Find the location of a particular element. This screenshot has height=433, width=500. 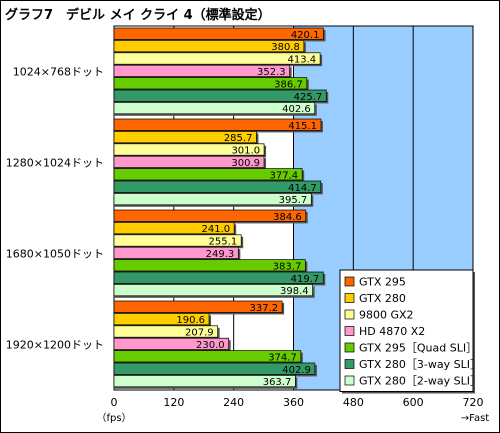

legend-box is located at coordinates (406, 330).